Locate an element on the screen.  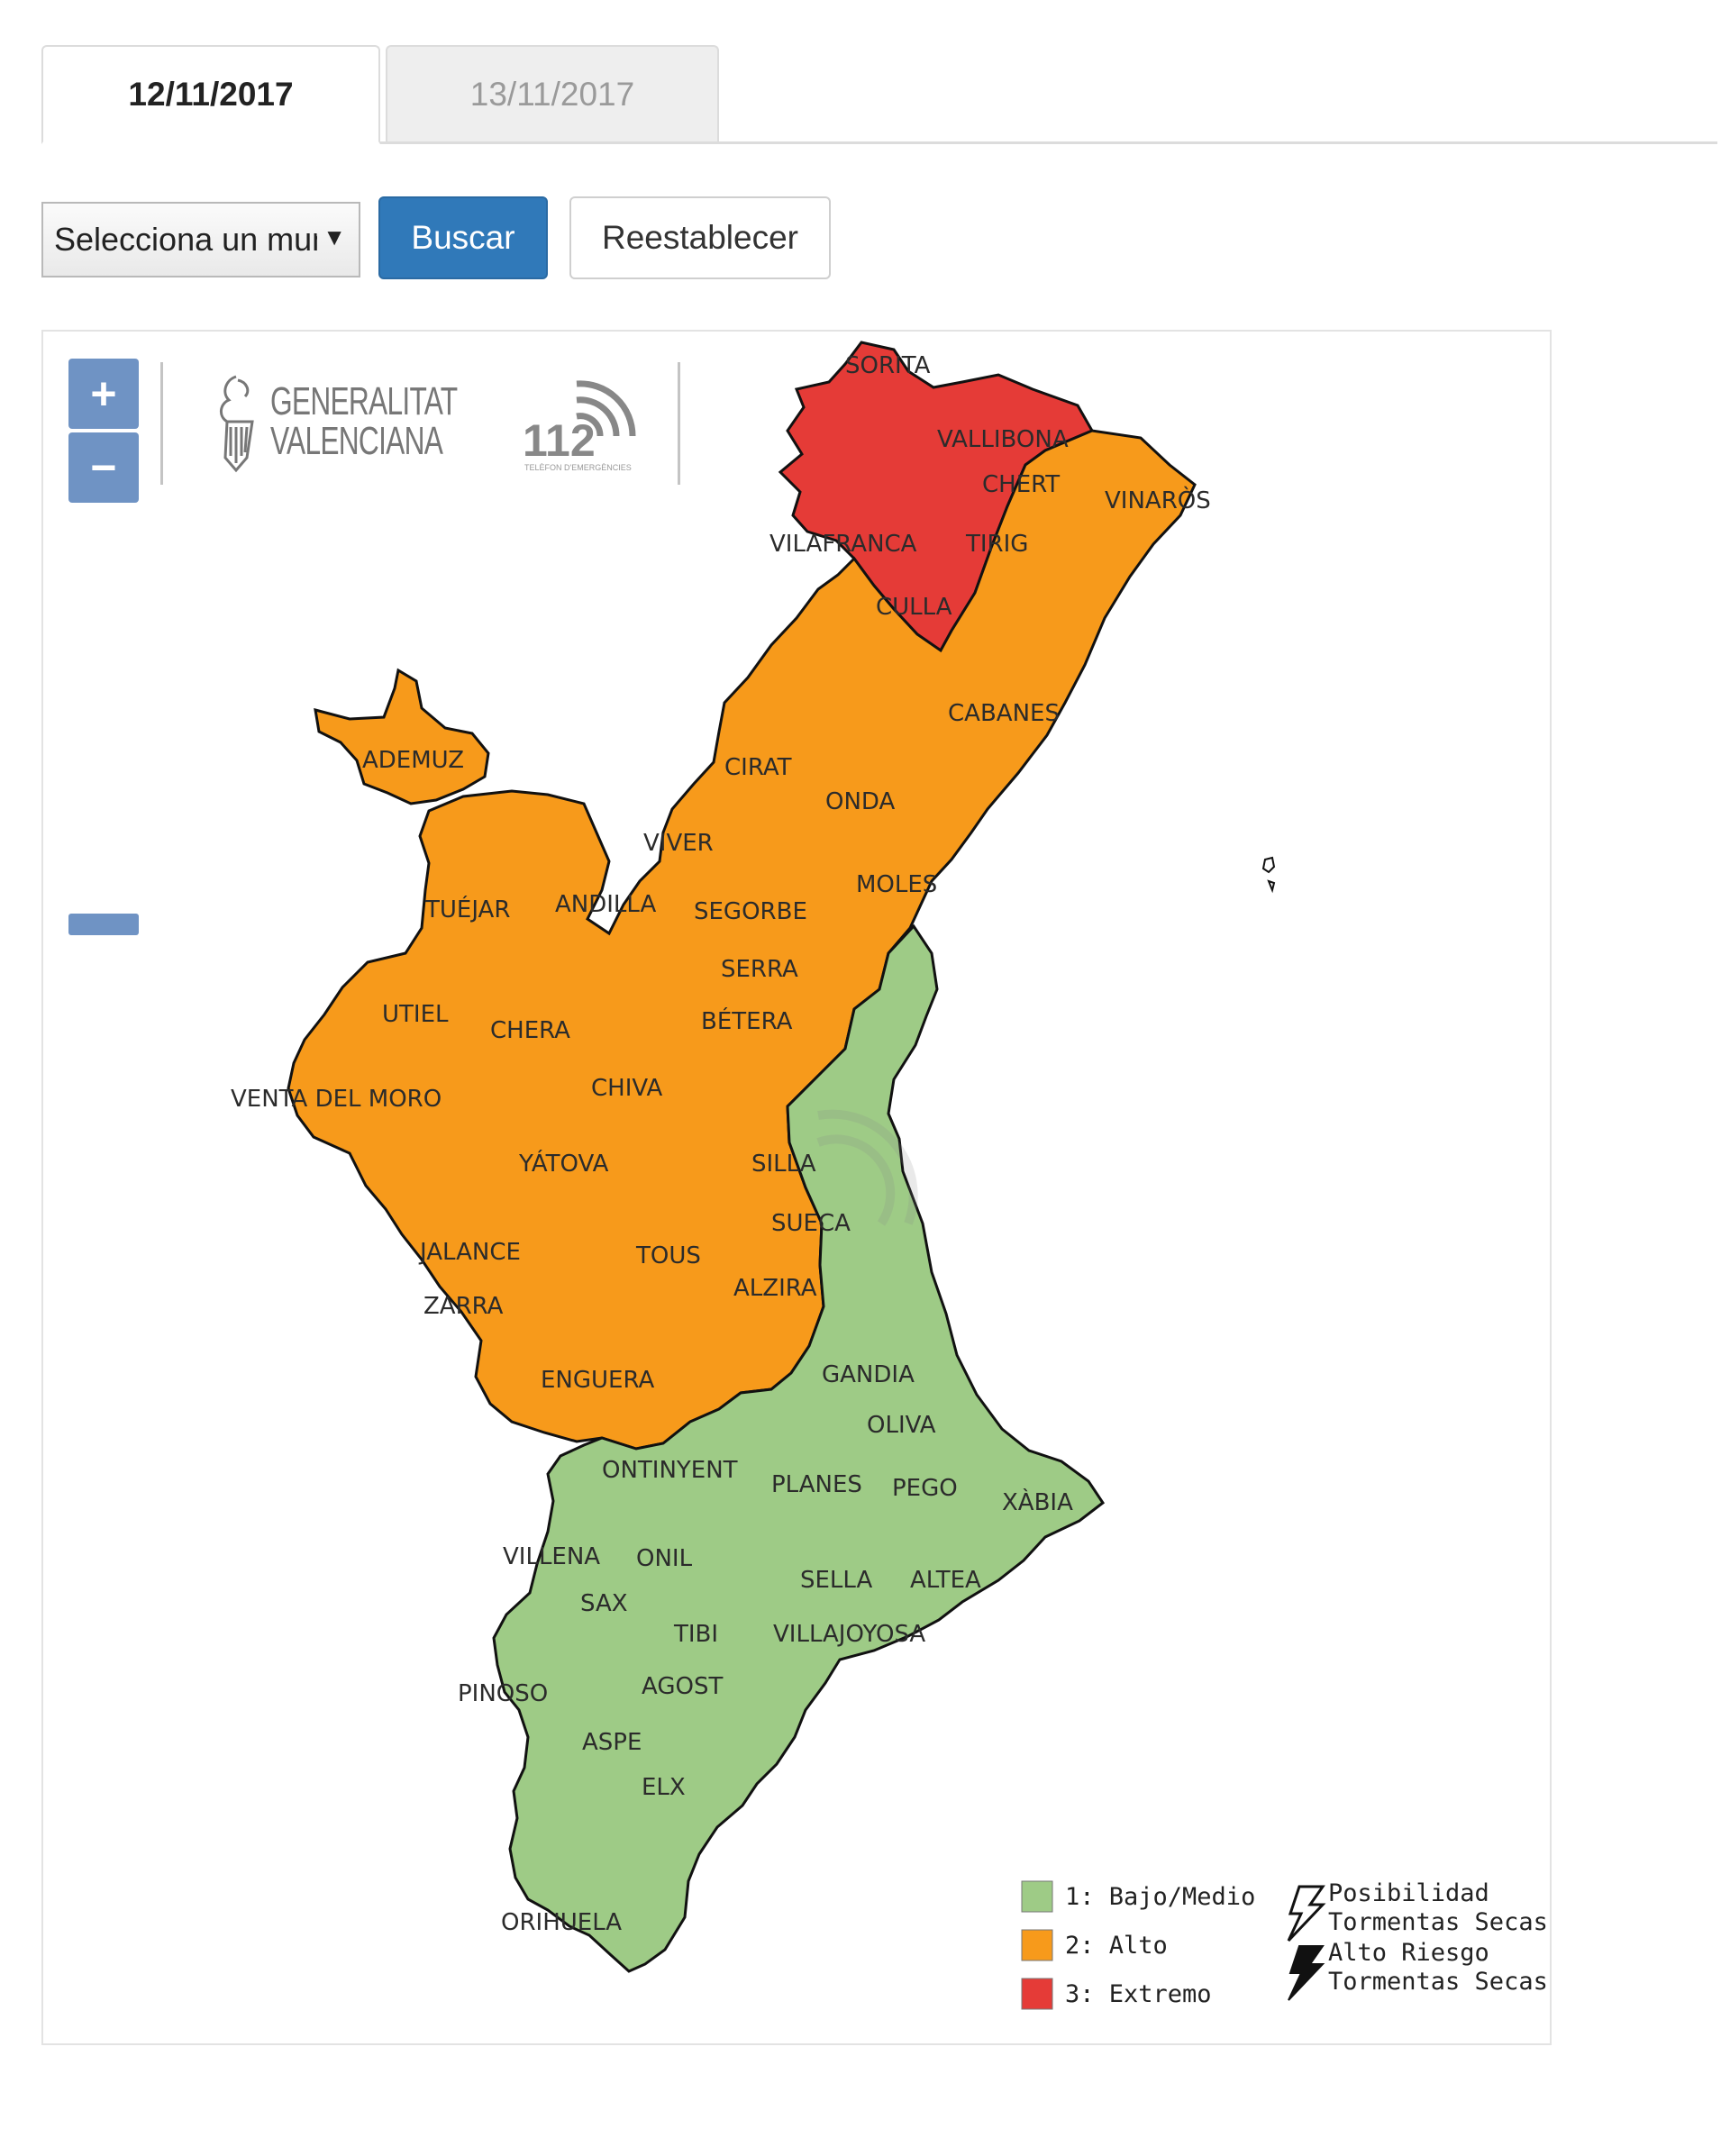
municipality-label: JALANCE is located at coordinates (469, 1252).